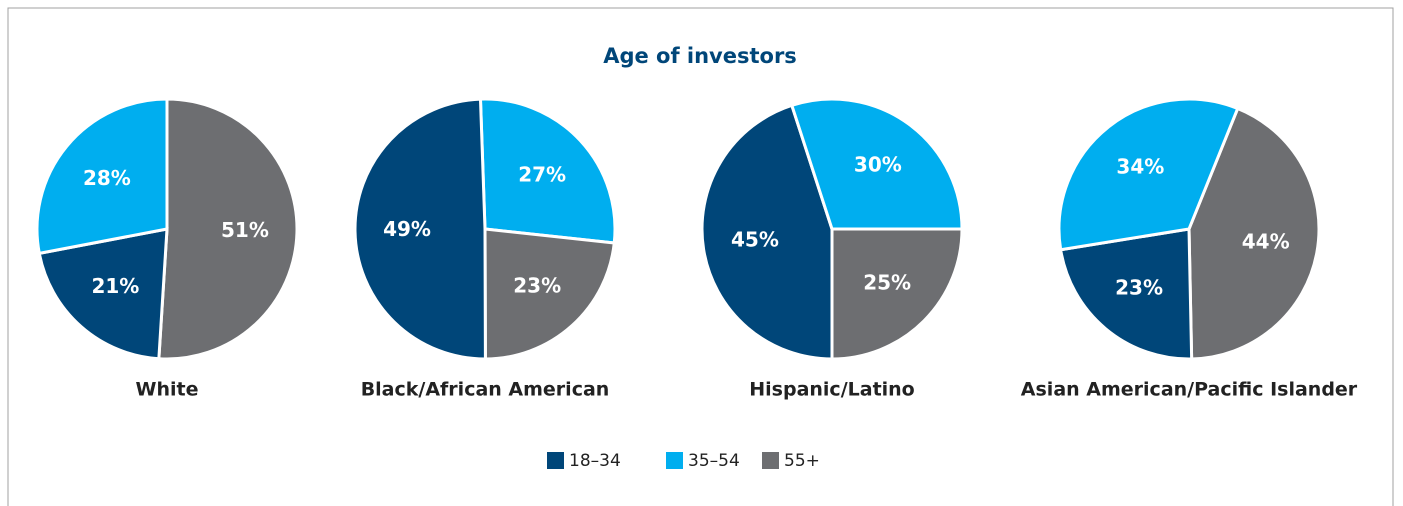  I want to click on slice-label: 25%, so click(887, 283).